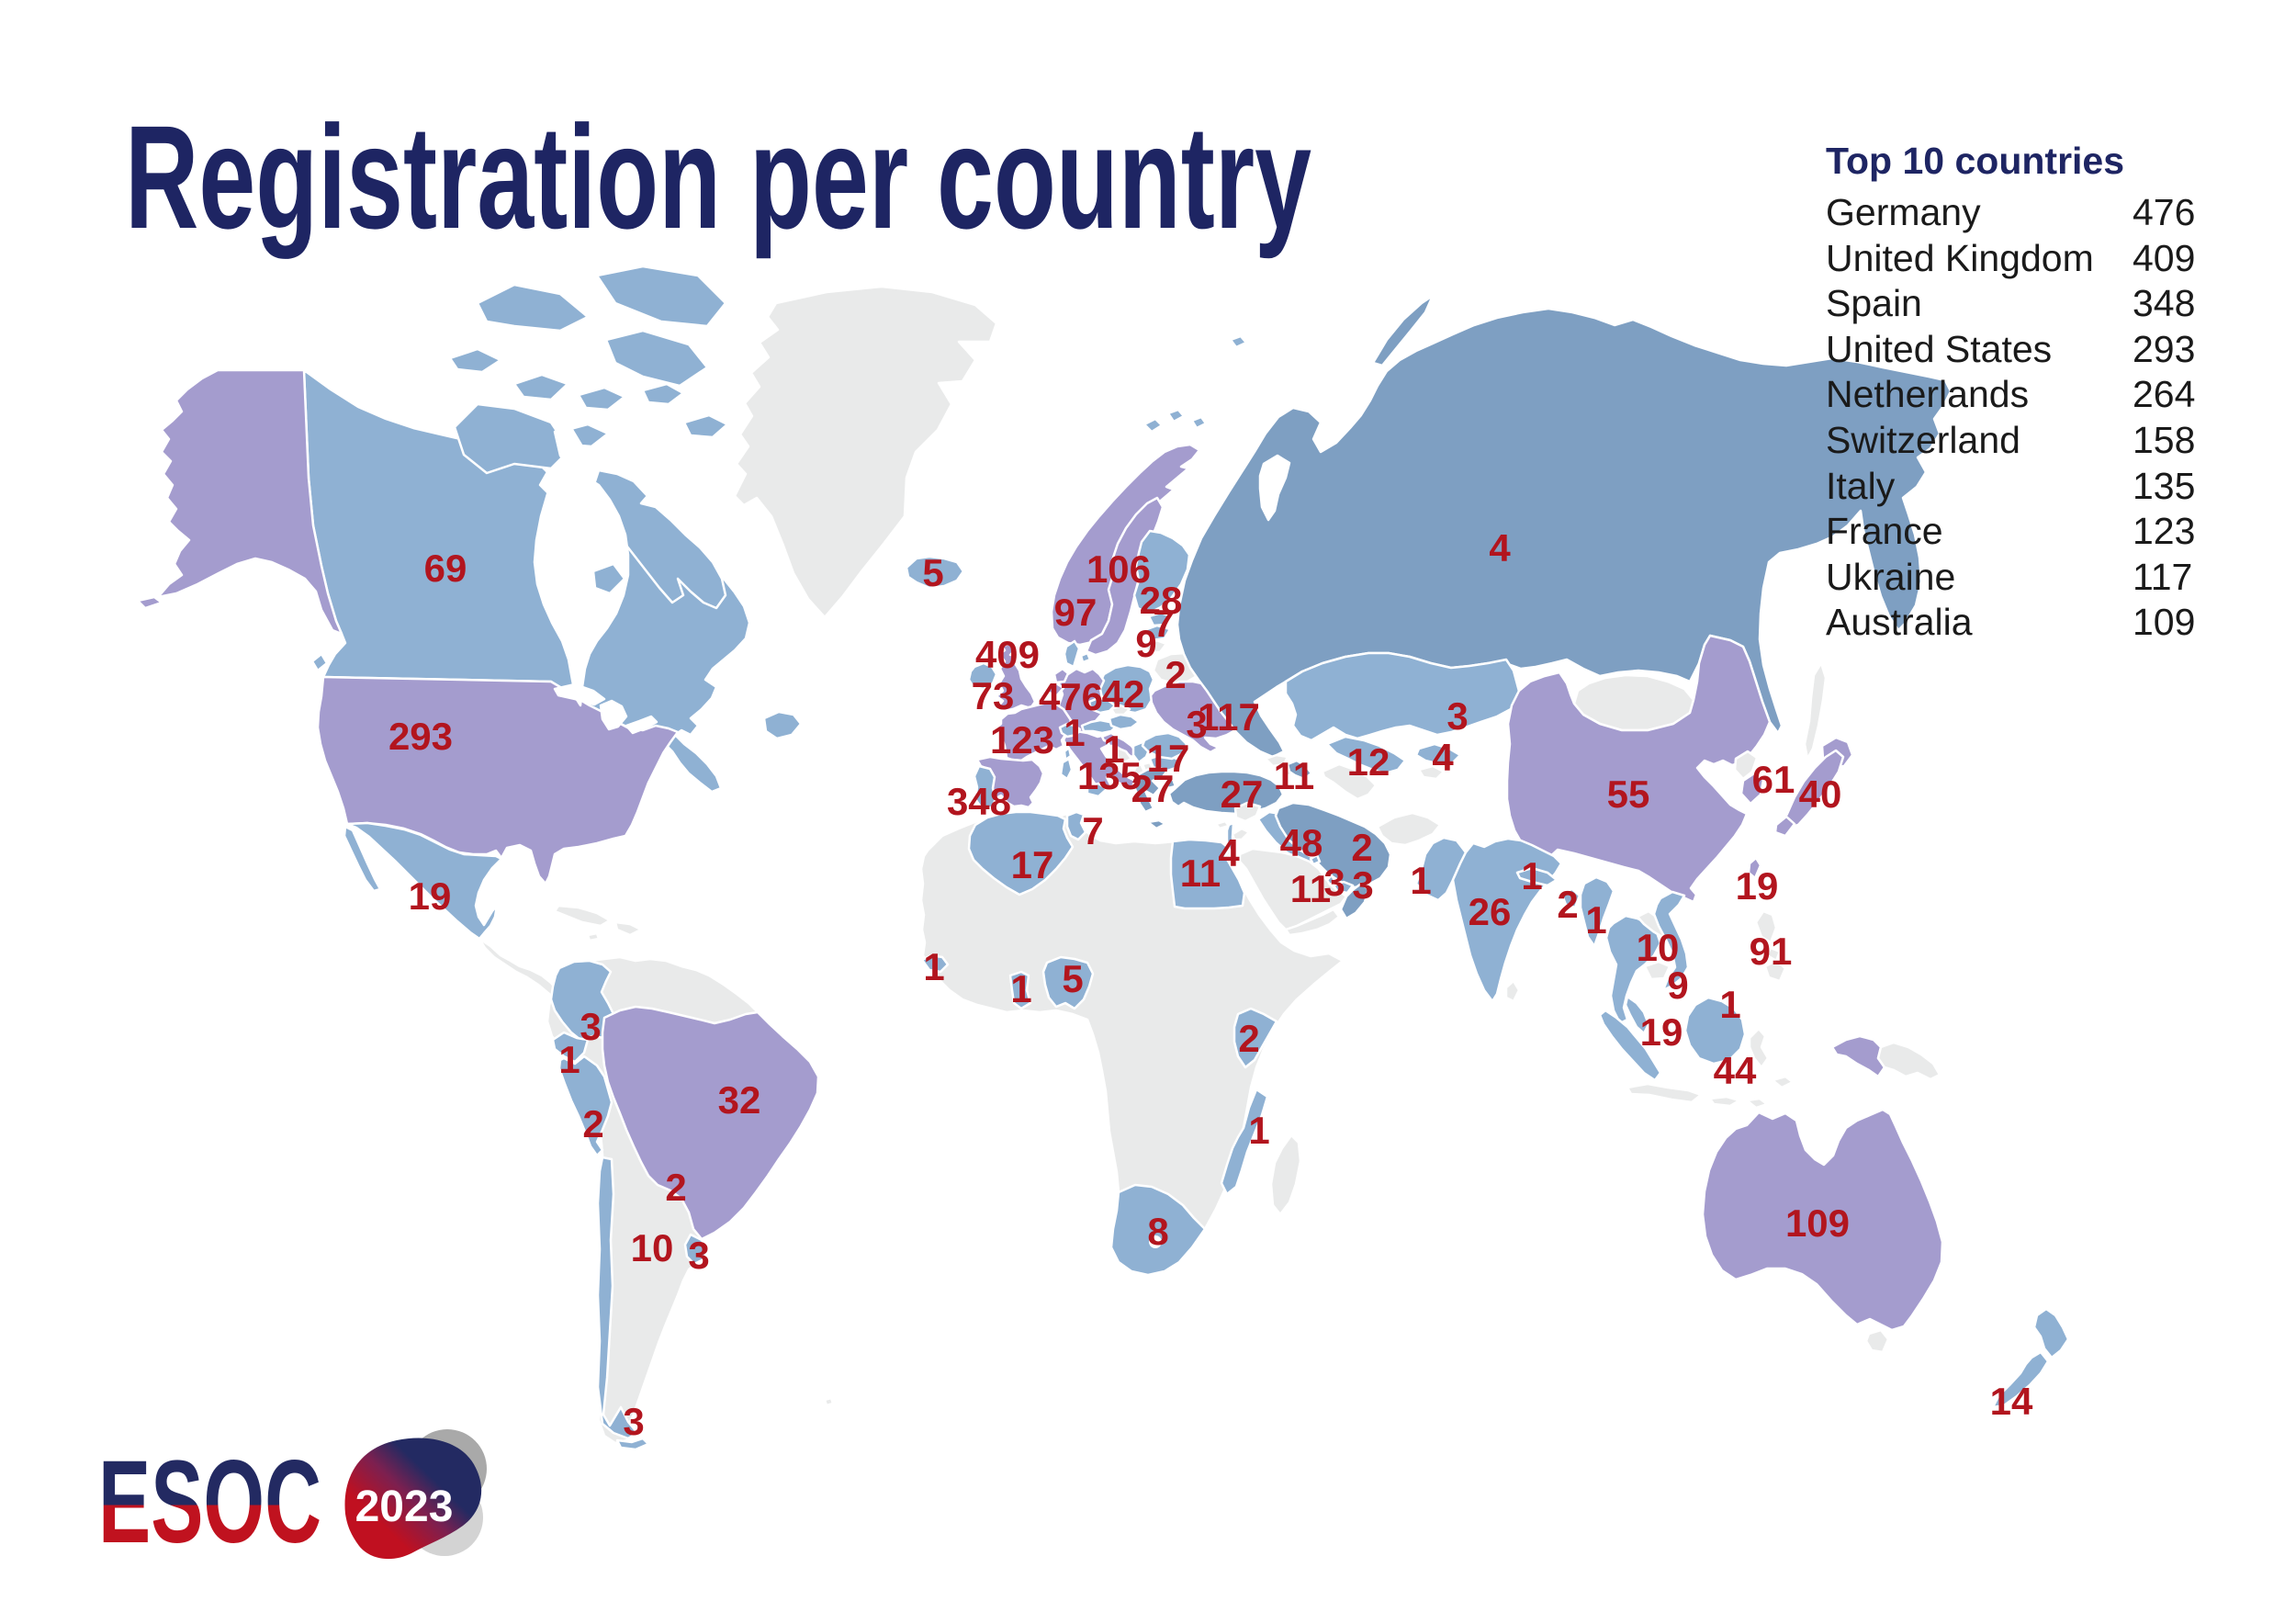 The height and width of the screenshot is (1624, 2296). I want to click on svg-text: 73, so click(994, 695).